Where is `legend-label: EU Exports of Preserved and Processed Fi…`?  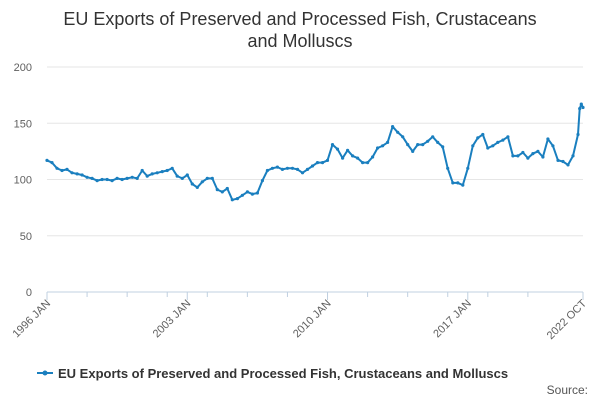
legend-label: EU Exports of Preserved and Processed Fi… is located at coordinates (283, 373).